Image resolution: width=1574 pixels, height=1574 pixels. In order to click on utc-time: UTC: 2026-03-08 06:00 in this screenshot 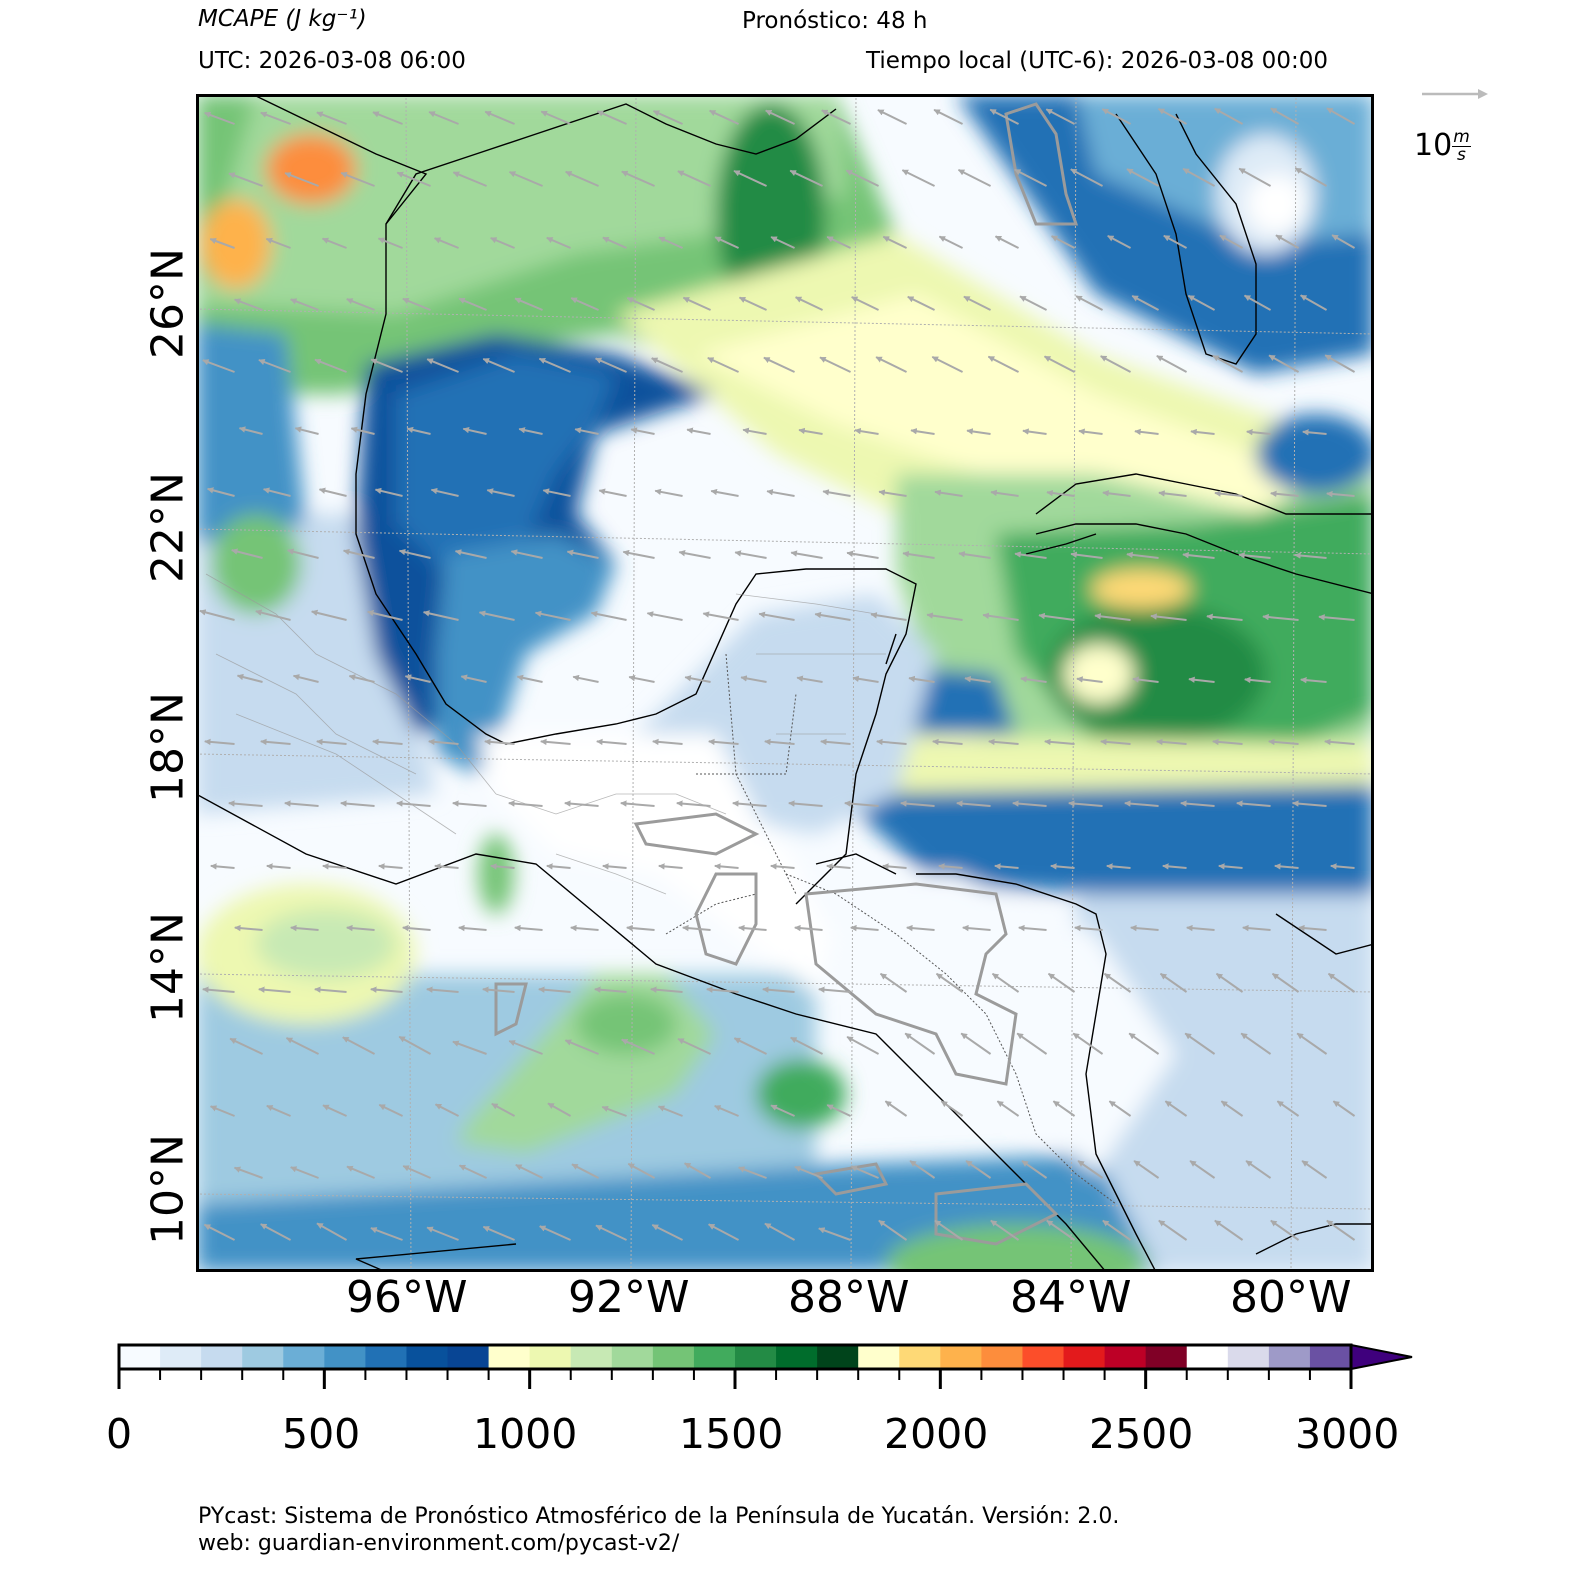, I will do `click(332, 61)`.